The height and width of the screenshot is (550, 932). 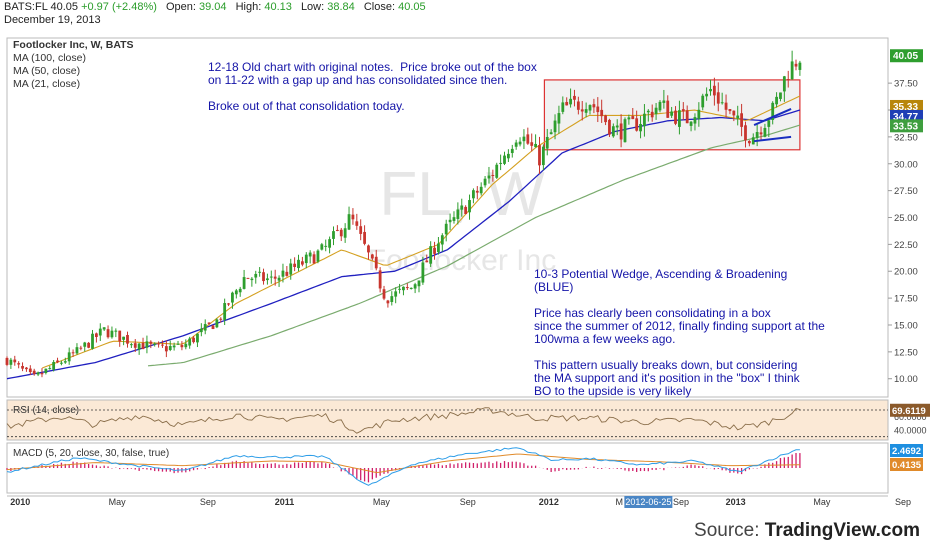 What do you see at coordinates (910, 431) in the screenshot?
I see `rsi-tick-label: 40.0000` at bounding box center [910, 431].